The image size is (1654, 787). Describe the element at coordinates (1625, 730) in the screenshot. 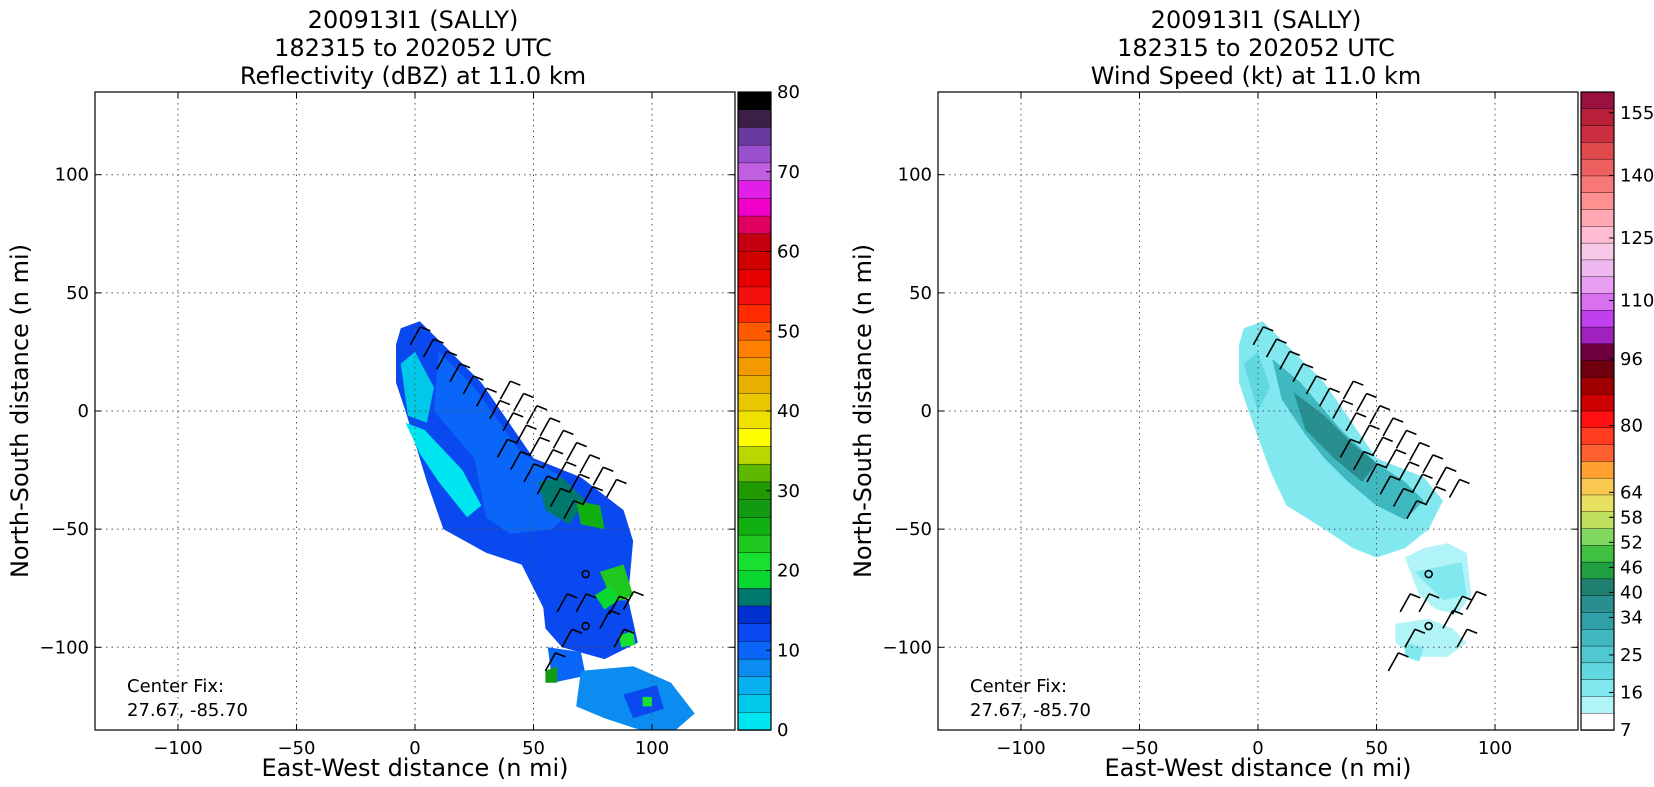

I see `colorbar-label: 7` at that location.